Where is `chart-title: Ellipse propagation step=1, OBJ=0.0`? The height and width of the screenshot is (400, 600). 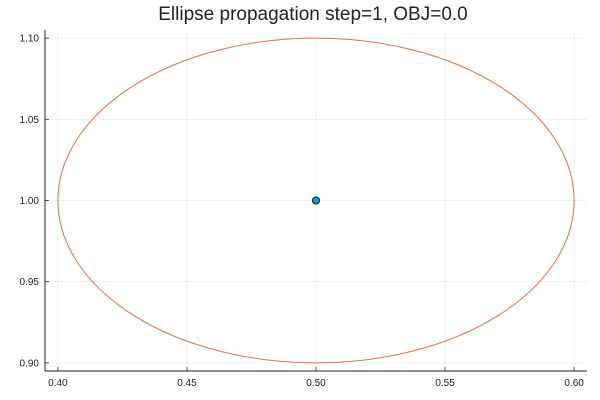 chart-title: Ellipse propagation step=1, OBJ=0.0 is located at coordinates (312, 14).